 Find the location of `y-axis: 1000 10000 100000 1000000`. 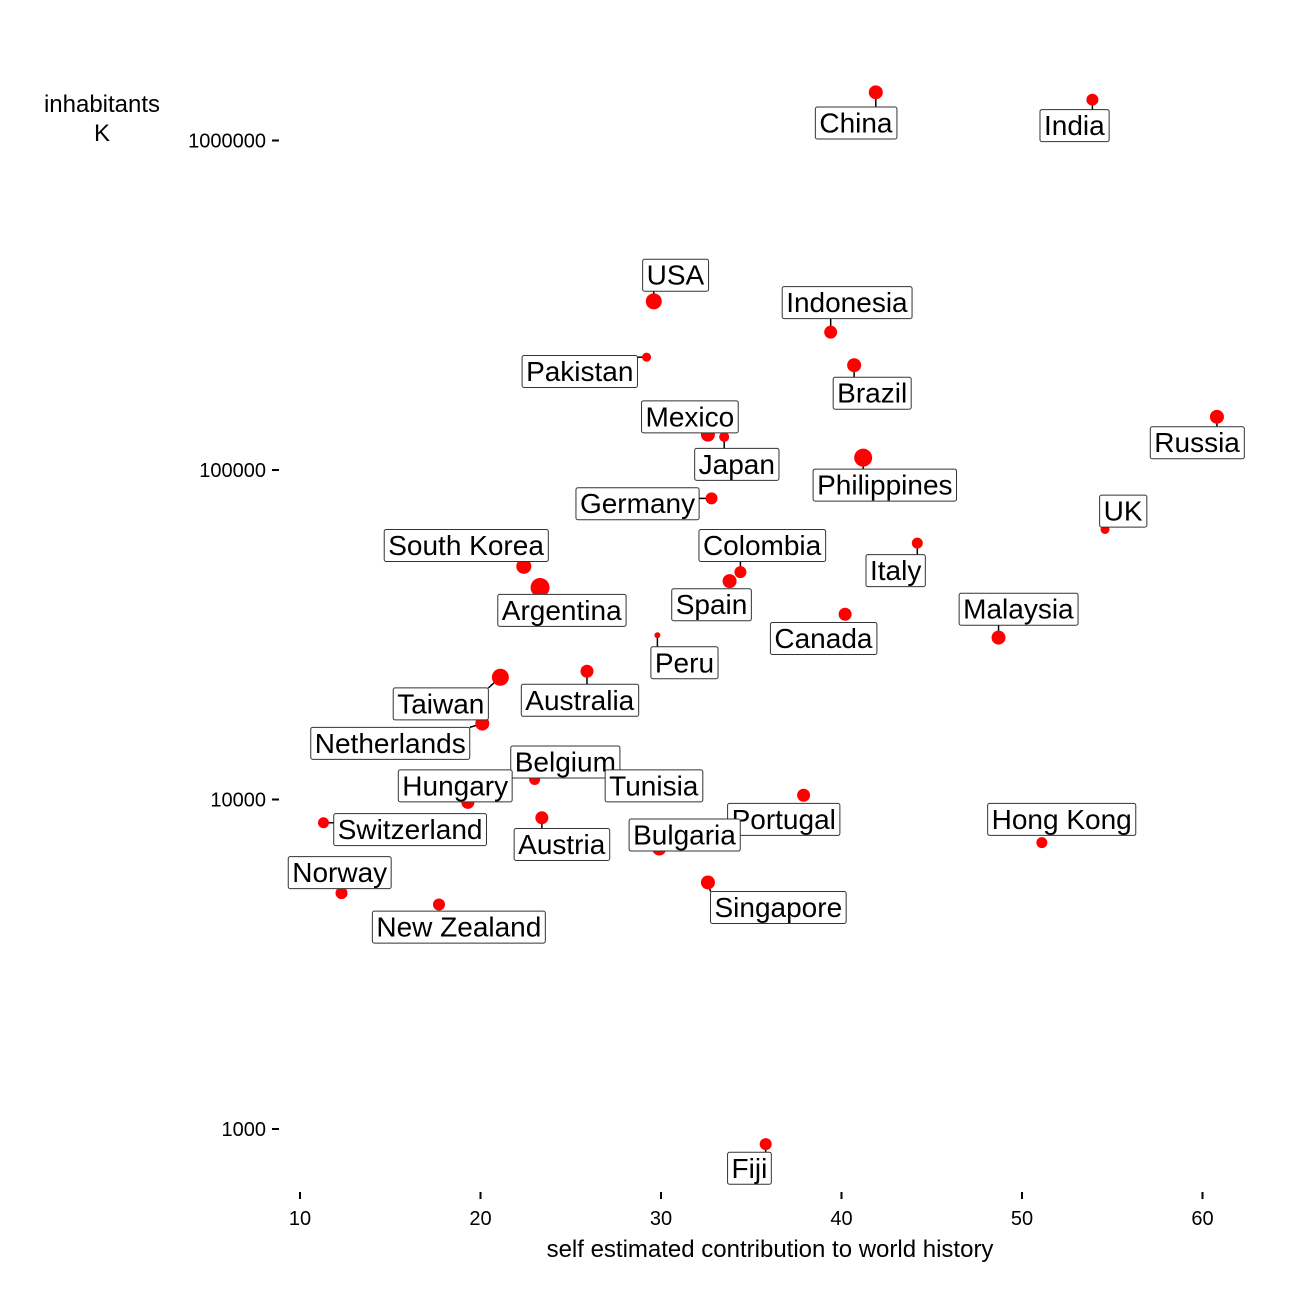

y-axis: 1000 10000 100000 1000000 is located at coordinates (233, 636).